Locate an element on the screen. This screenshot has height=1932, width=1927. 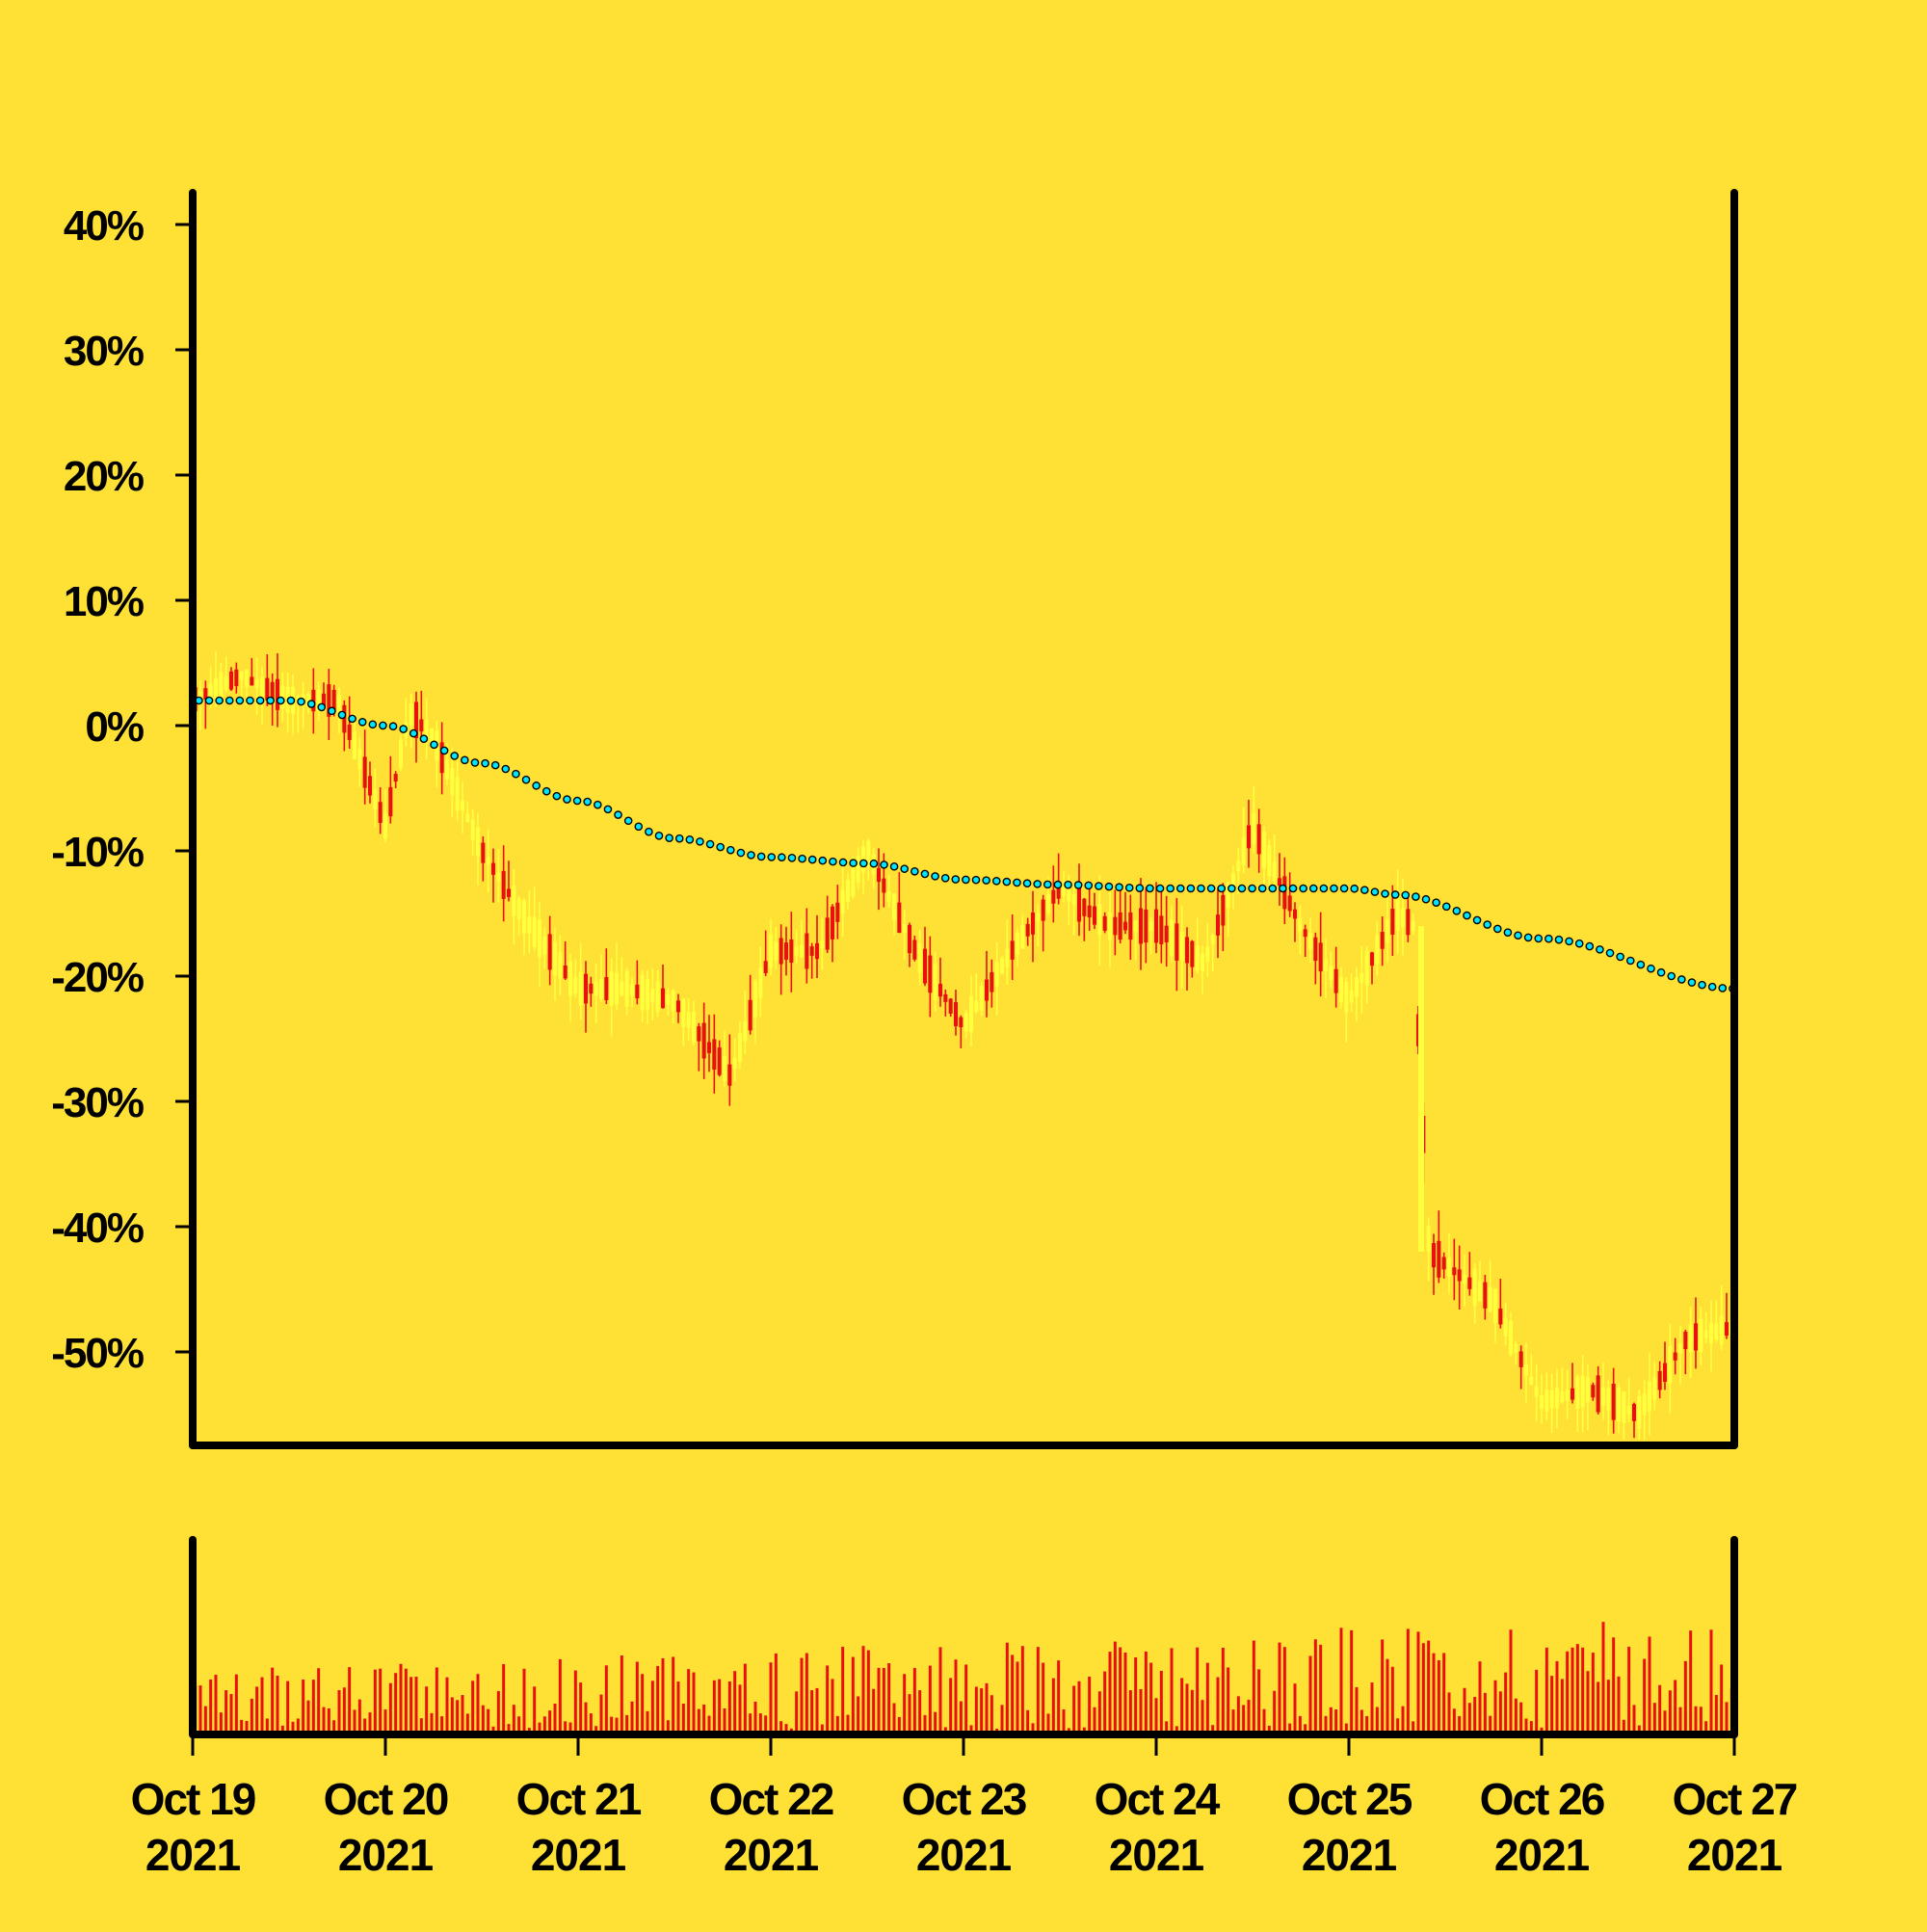
y-axis-ticks: 40% 30% 20% 10% 0% -10% -20% -30% -40% -50% is located at coordinates (122, 789).